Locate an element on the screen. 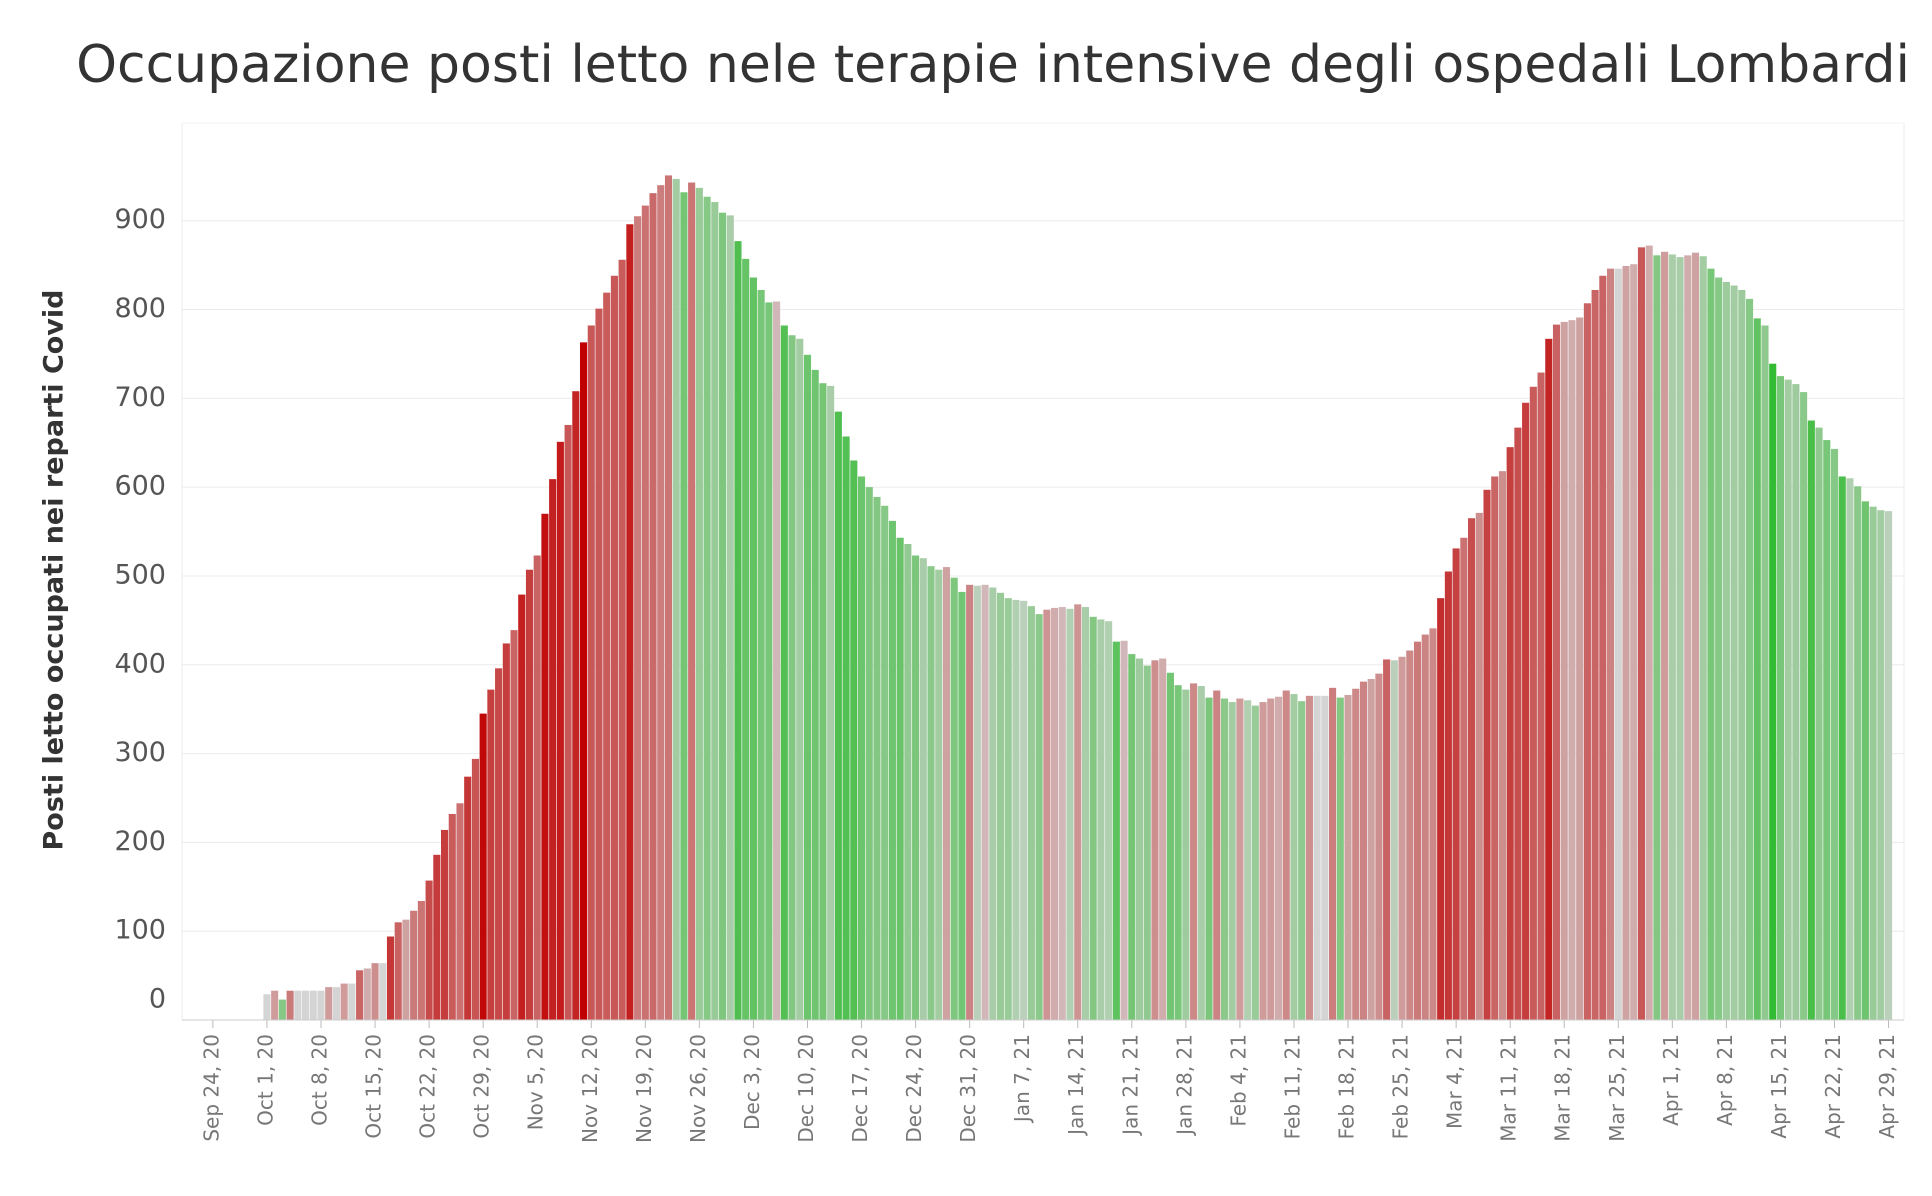 This screenshot has width=1932, height=1196. x-tick-label: Dec 10, 20 is located at coordinates (806, 1088).